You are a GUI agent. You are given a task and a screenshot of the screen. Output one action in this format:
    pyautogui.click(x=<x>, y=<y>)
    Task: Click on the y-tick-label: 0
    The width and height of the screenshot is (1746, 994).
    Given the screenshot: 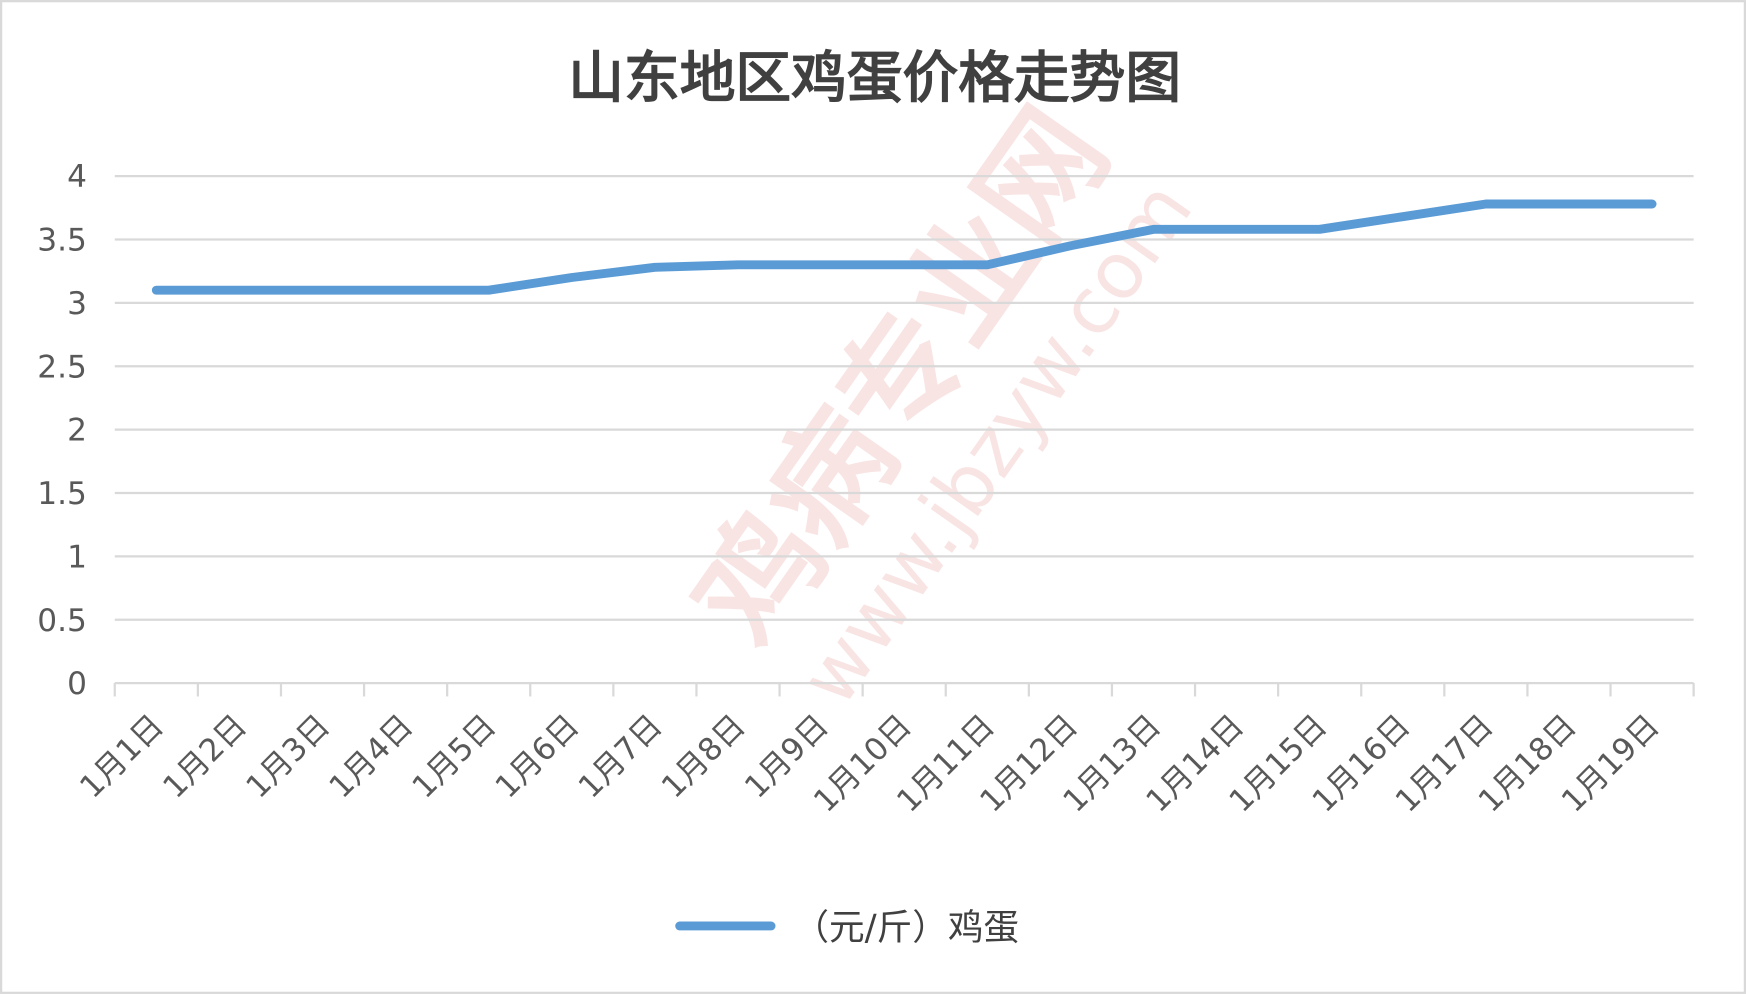 What is the action you would take?
    pyautogui.click(x=77, y=684)
    